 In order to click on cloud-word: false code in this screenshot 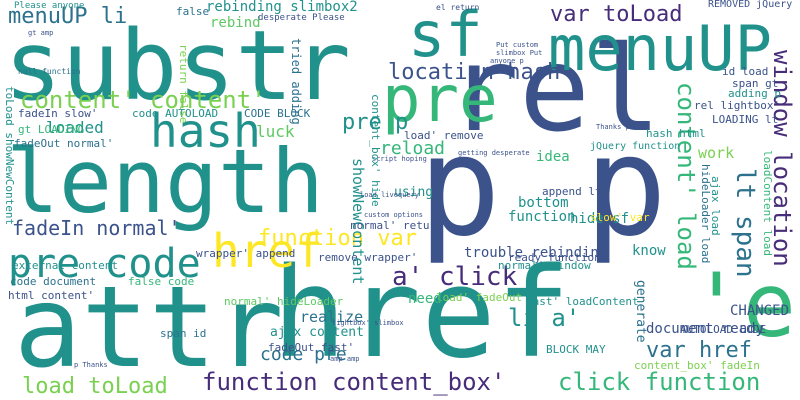, I will do `click(161, 281)`.